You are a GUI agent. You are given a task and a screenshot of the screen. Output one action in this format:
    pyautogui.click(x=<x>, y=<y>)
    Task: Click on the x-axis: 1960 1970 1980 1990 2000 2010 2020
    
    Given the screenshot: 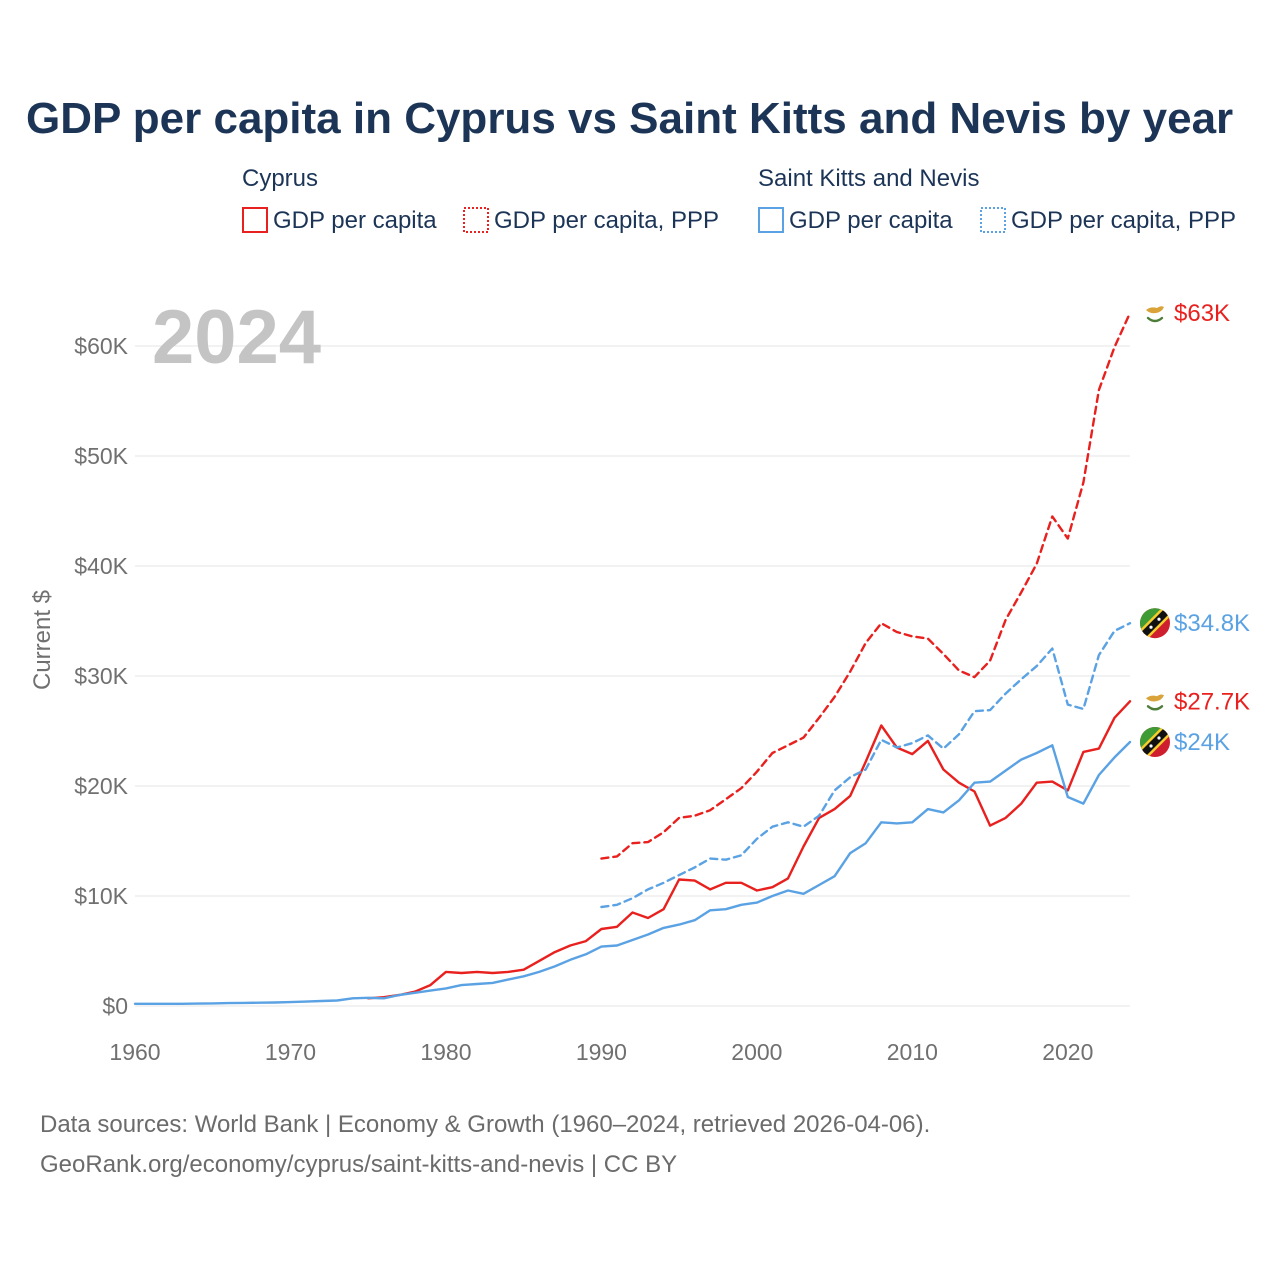 What is the action you would take?
    pyautogui.click(x=601, y=1052)
    